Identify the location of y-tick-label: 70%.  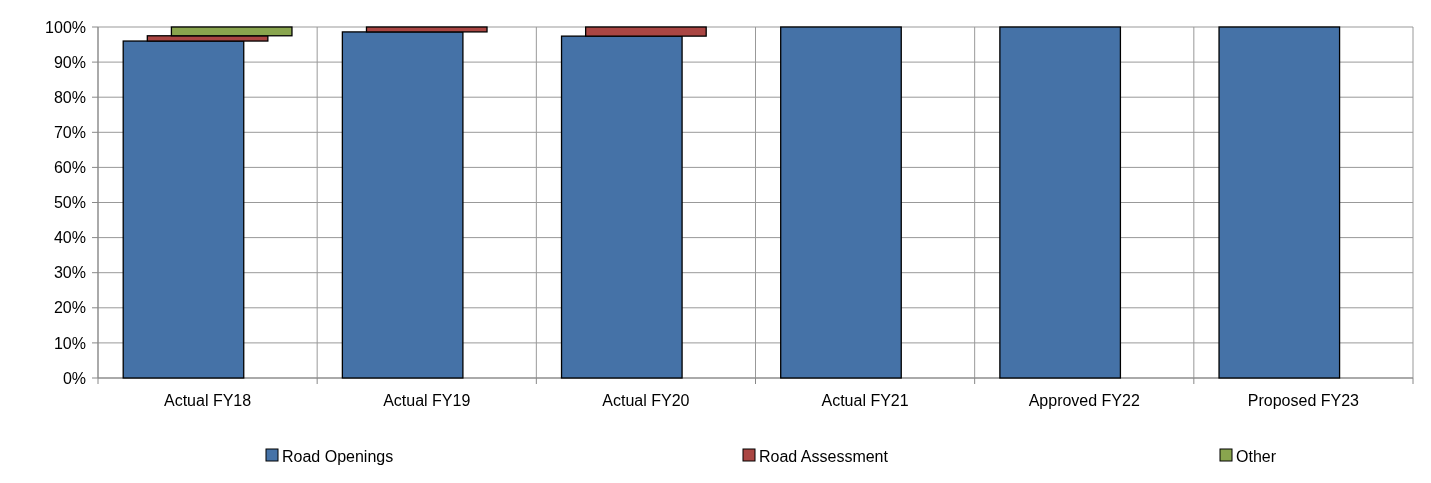
(69, 132).